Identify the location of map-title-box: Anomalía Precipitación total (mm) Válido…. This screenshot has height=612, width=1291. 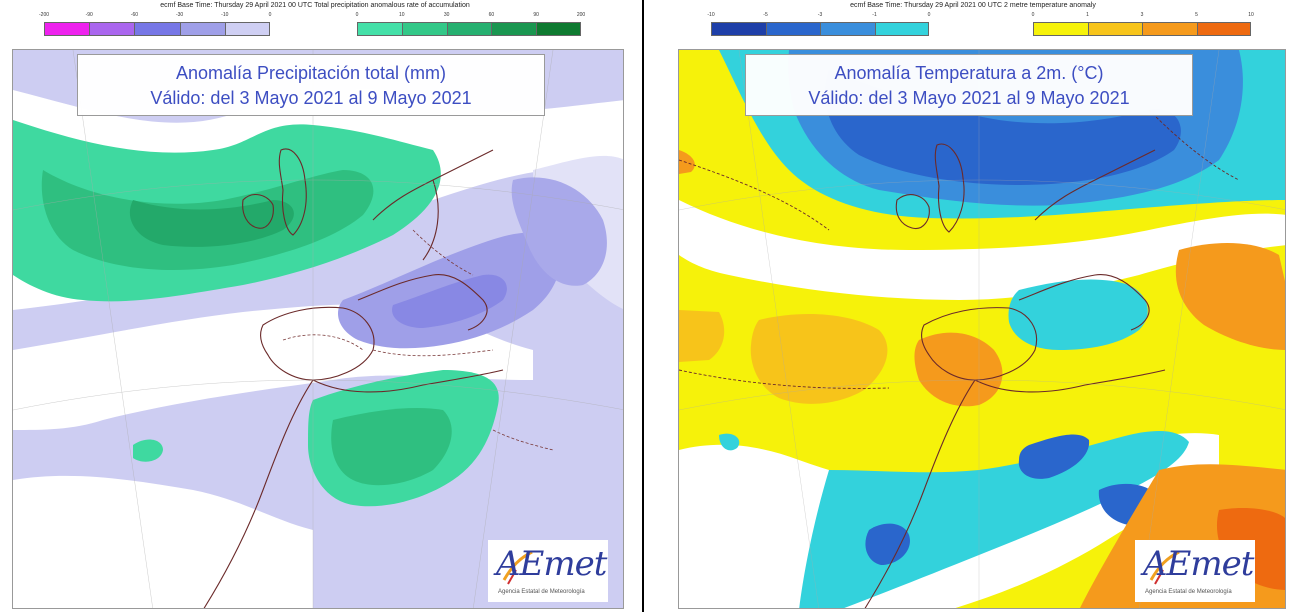
(311, 85).